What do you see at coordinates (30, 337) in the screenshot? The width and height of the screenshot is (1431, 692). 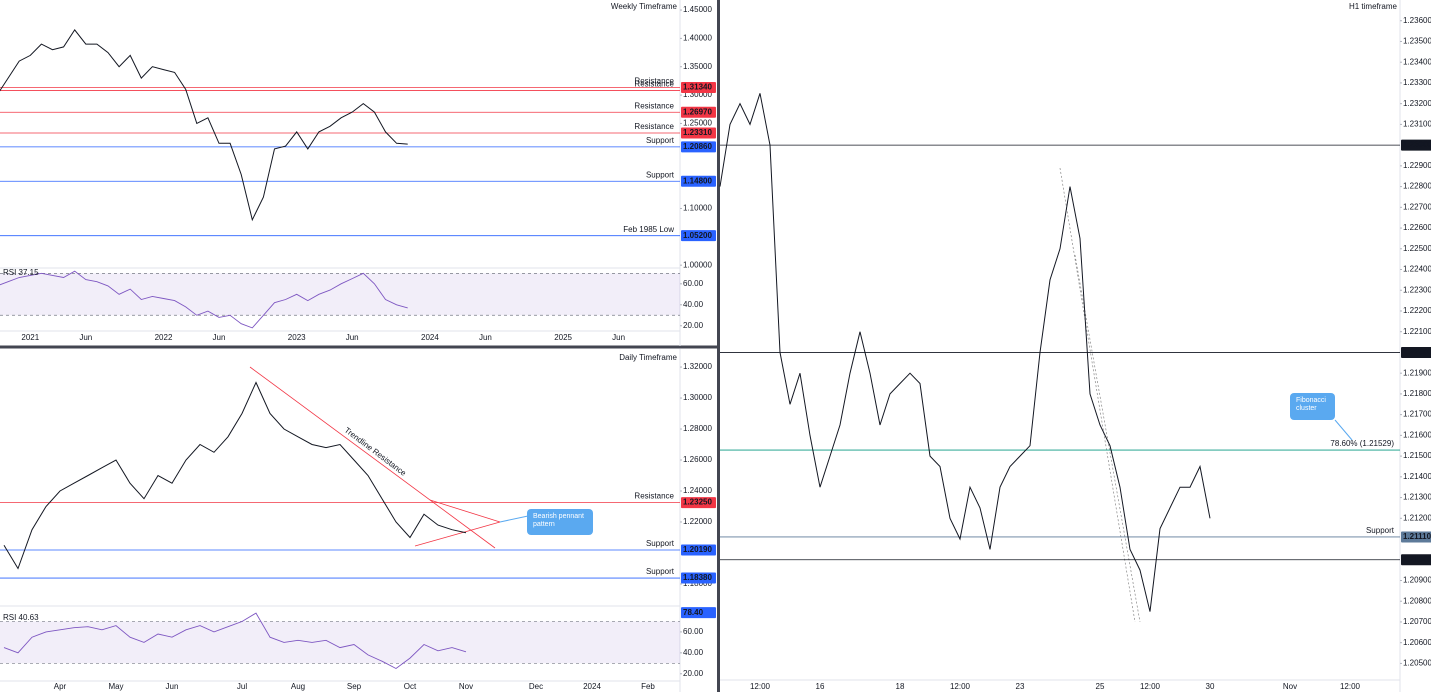 I see `x-tick-label: 2021` at bounding box center [30, 337].